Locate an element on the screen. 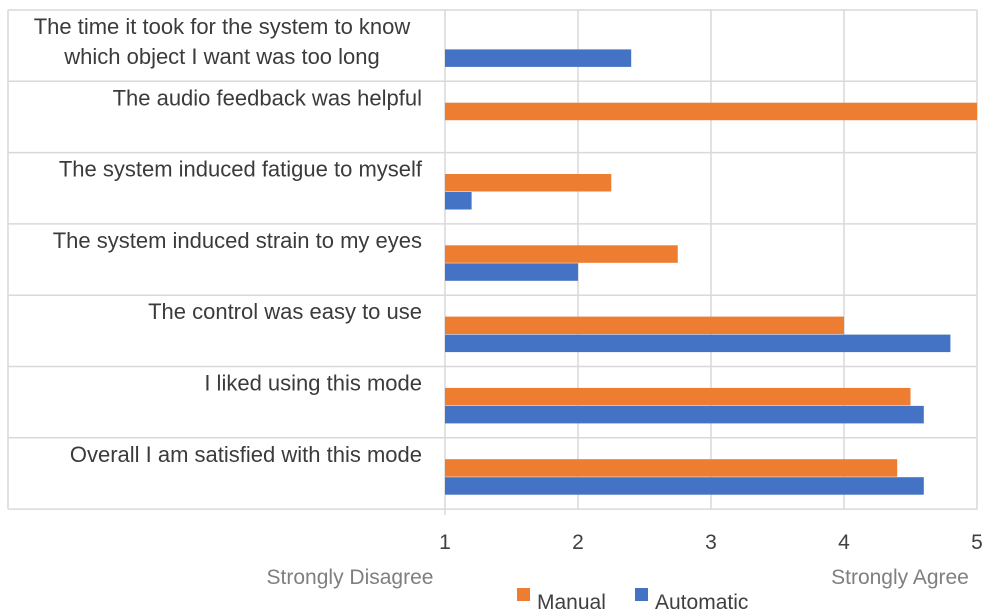  legend: Manual Automatic is located at coordinates (632, 601).